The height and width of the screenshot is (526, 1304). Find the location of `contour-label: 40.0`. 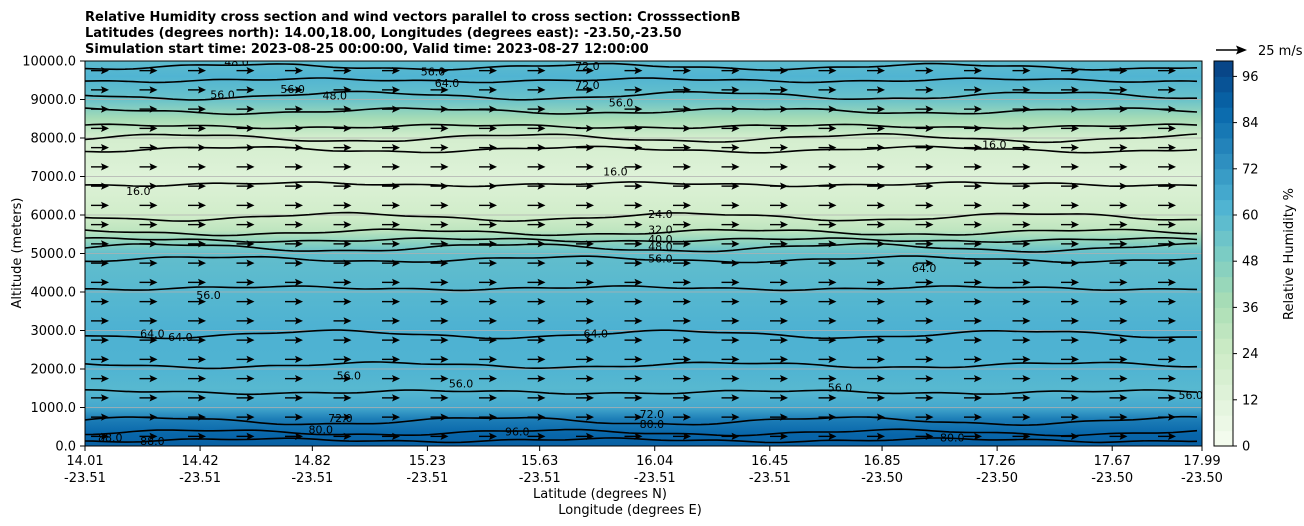

contour-label: 40.0 is located at coordinates (660, 239).